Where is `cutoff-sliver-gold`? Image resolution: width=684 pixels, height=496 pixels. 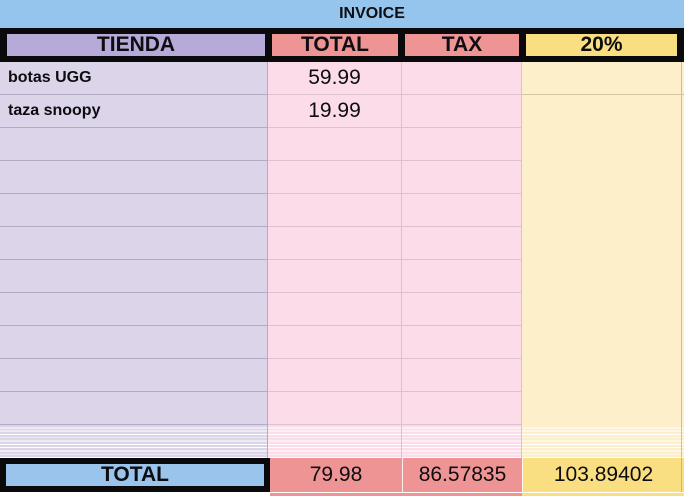 cutoff-sliver-gold is located at coordinates (603, 494).